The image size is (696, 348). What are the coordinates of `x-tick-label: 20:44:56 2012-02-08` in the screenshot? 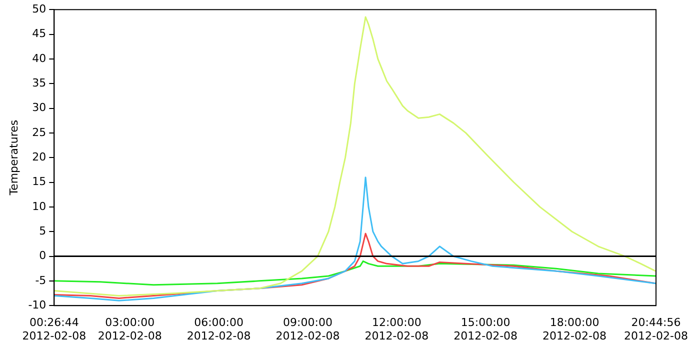 It's located at (656, 329).